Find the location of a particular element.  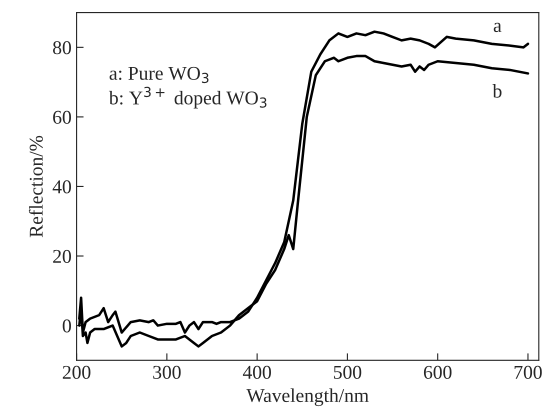

y-tick-label: 0 is located at coordinates (66, 325).